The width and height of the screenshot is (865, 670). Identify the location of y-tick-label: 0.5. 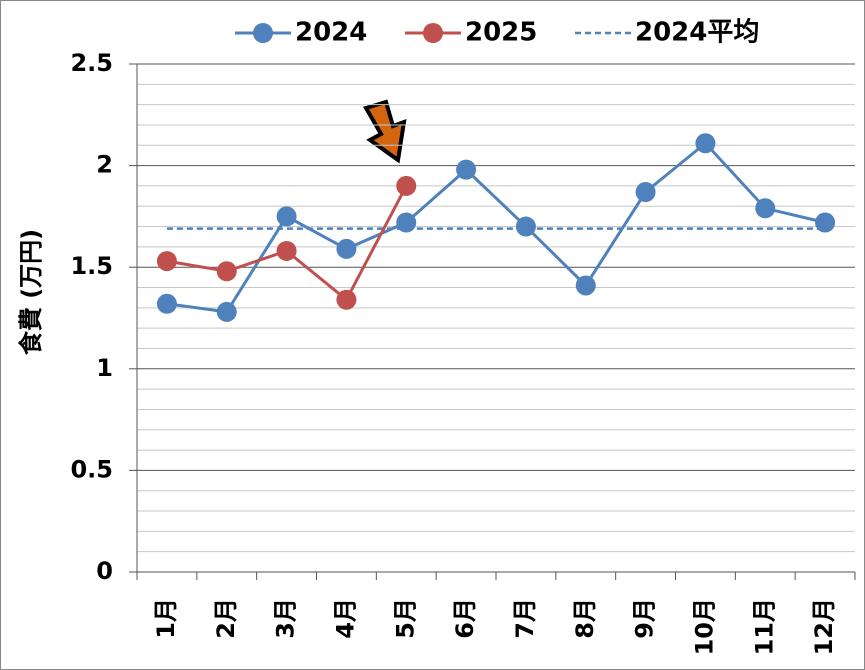
(91, 469).